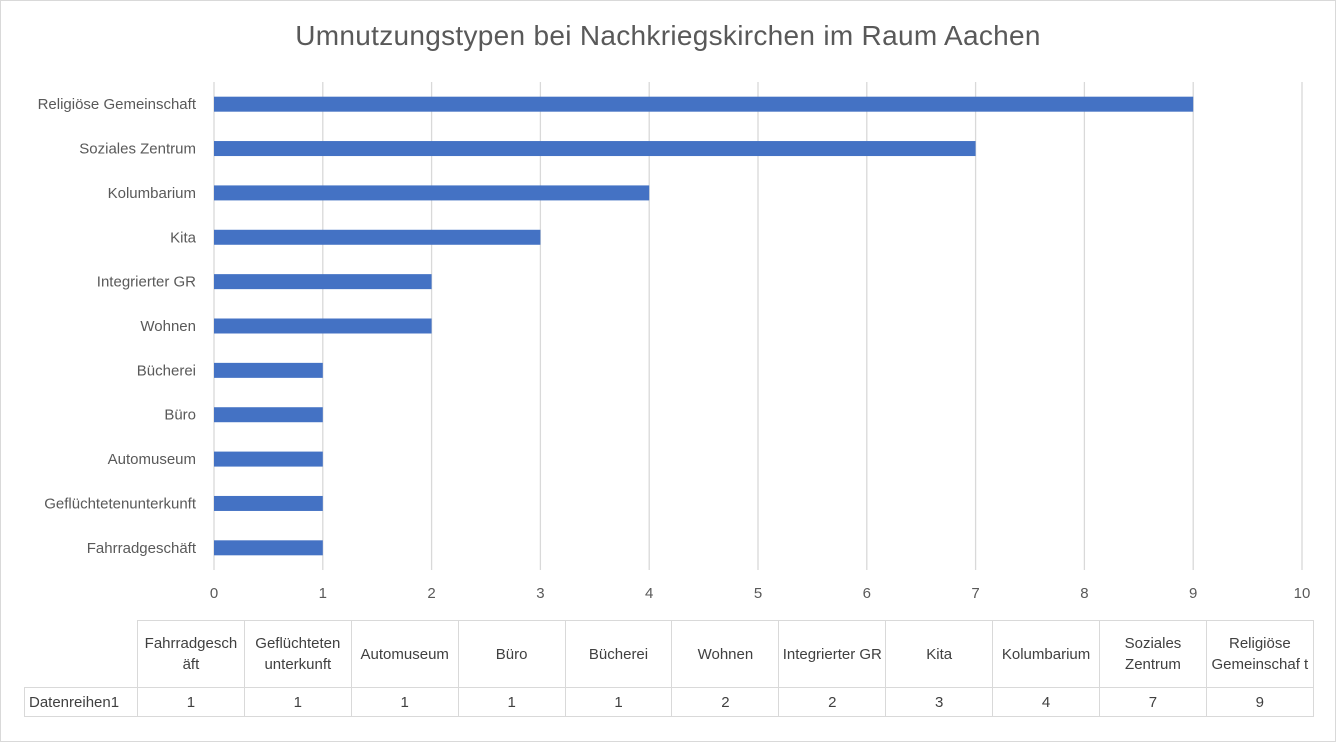 This screenshot has height=742, width=1336. What do you see at coordinates (1153, 654) in the screenshot?
I see `data-table-header-cell: Soziales Zentrum` at bounding box center [1153, 654].